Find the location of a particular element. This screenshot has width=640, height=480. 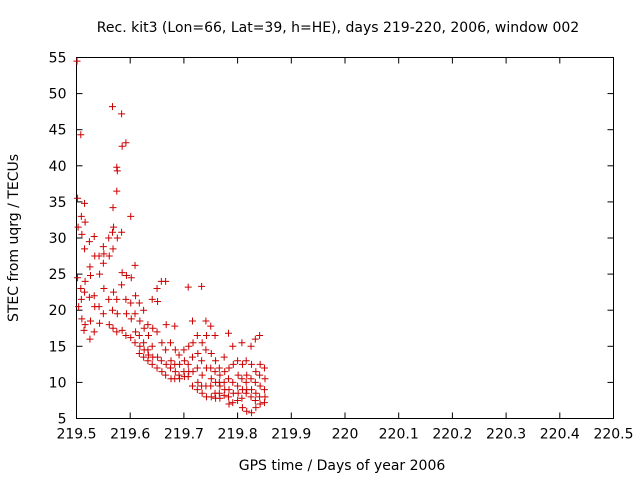

y-tick-label: 55 is located at coordinates (58, 59).